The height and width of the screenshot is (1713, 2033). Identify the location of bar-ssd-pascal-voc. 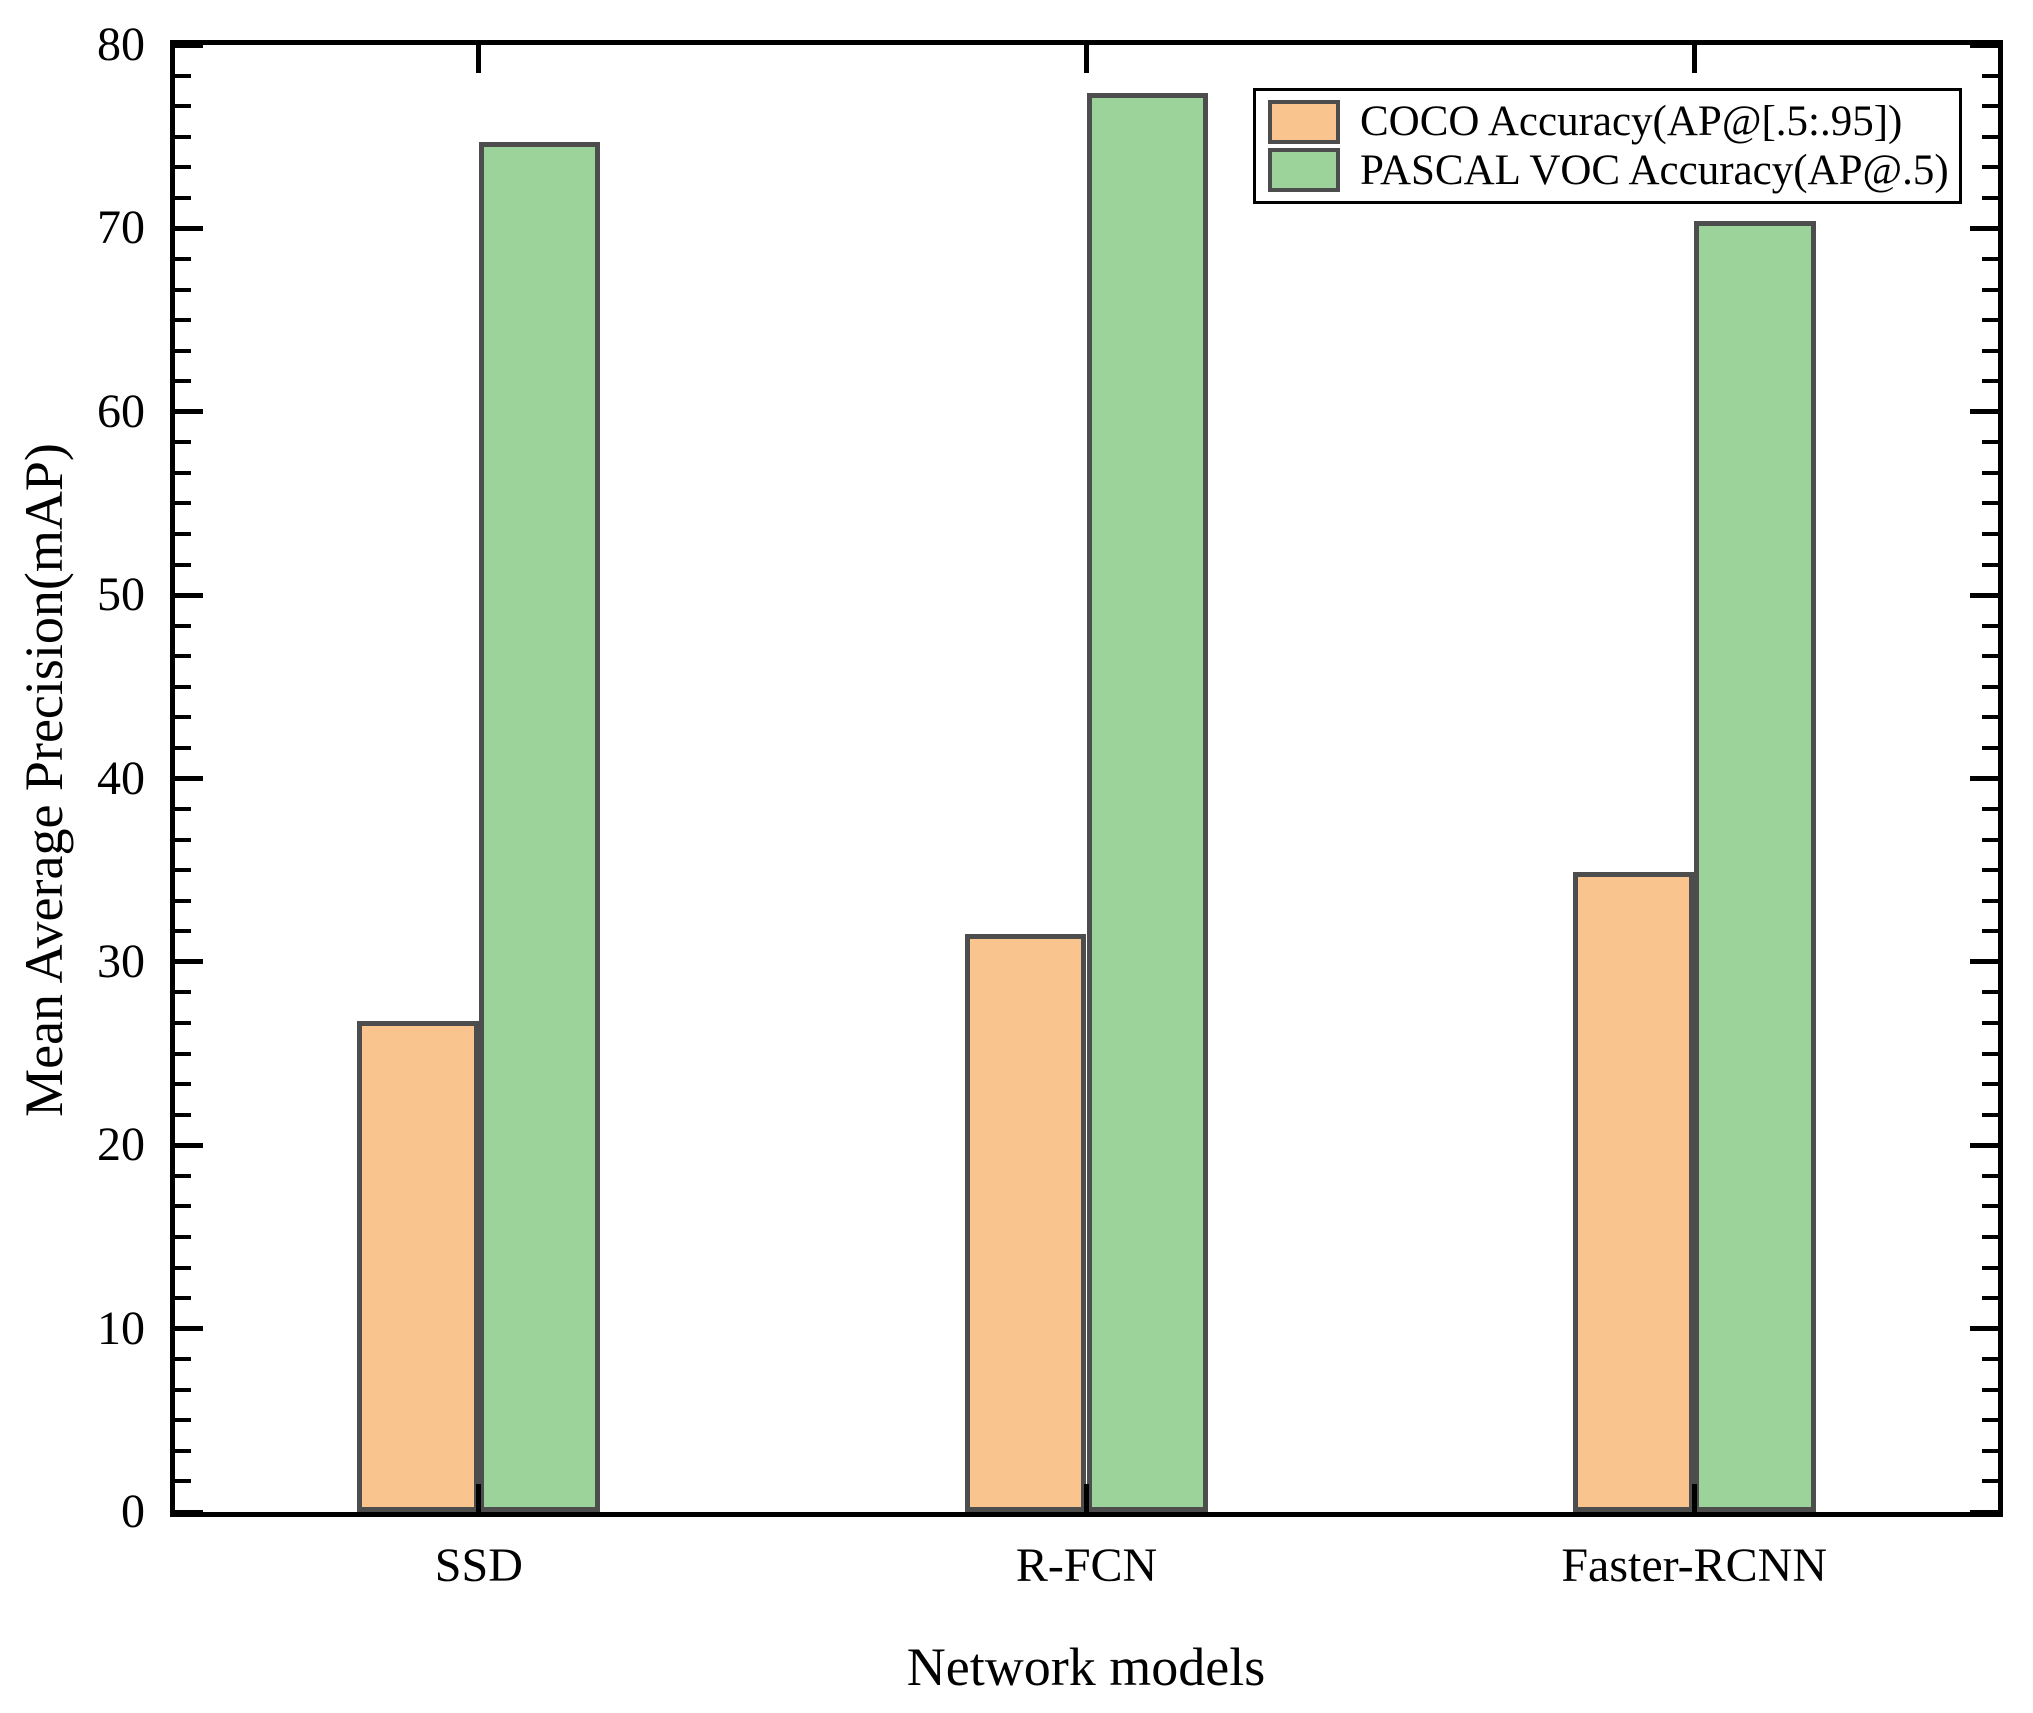
(539, 827).